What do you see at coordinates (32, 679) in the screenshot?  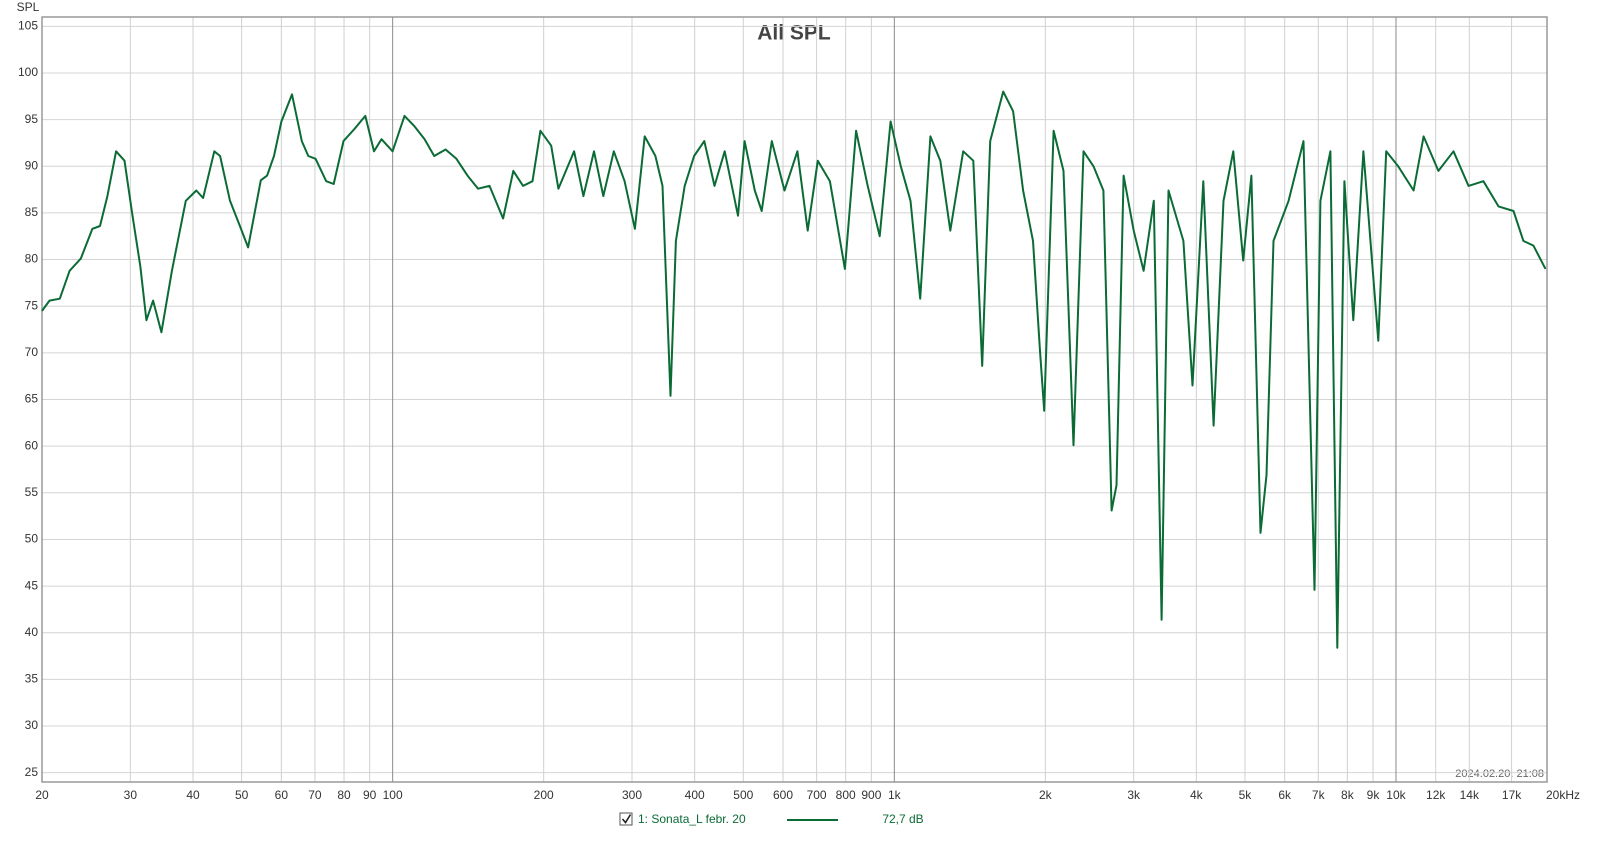 I see `y-tick-label: 35` at bounding box center [32, 679].